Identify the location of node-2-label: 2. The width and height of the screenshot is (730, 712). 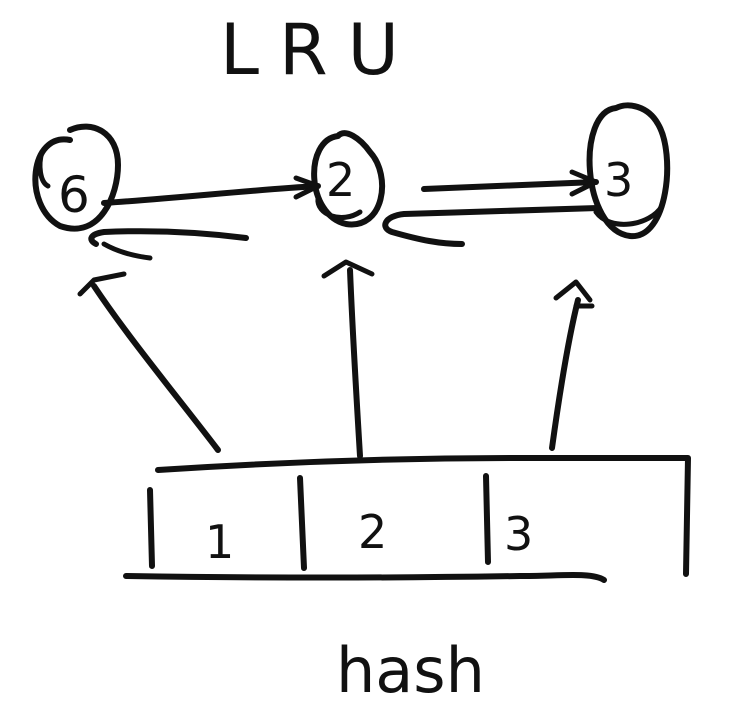
(340, 180).